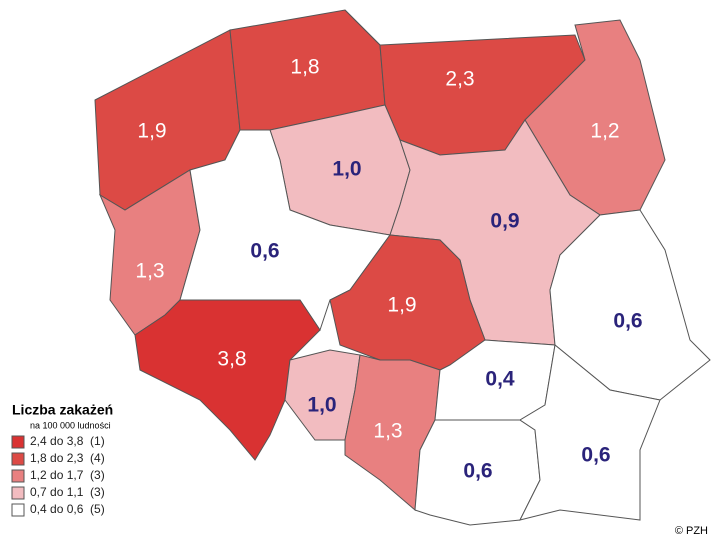 The width and height of the screenshot is (720, 540). I want to click on copyright: © PZH, so click(691, 531).